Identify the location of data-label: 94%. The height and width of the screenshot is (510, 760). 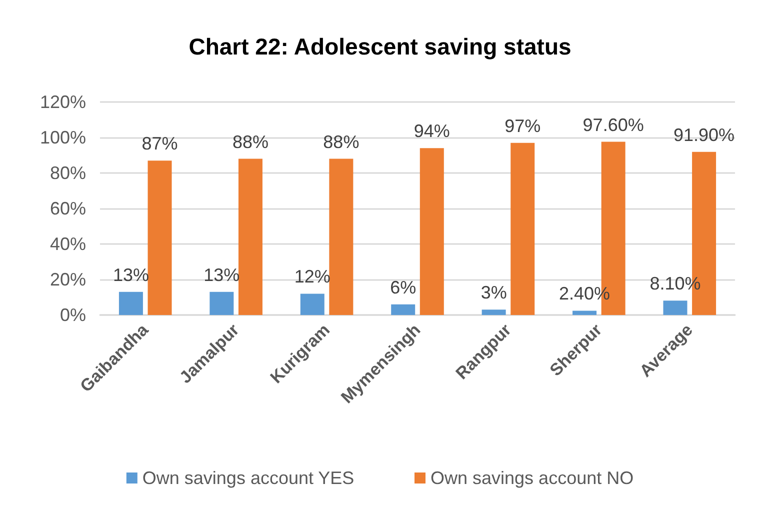
(432, 131).